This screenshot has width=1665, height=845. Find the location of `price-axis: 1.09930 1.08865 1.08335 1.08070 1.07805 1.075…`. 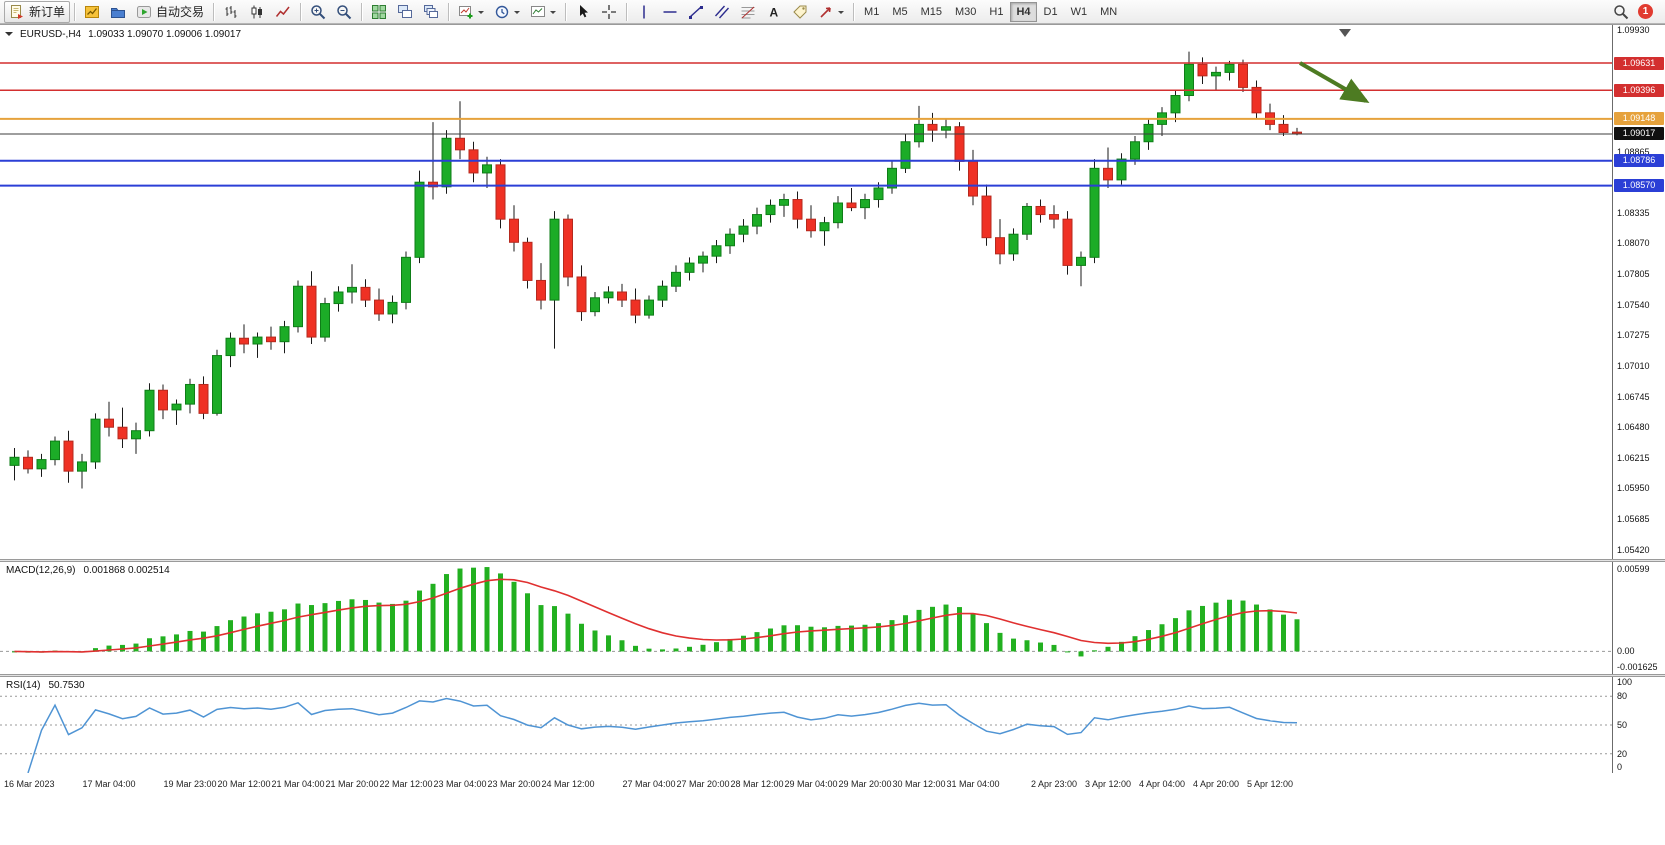

price-axis: 1.09930 1.08865 1.08335 1.08070 1.07805 1.075… is located at coordinates (1638, 292).